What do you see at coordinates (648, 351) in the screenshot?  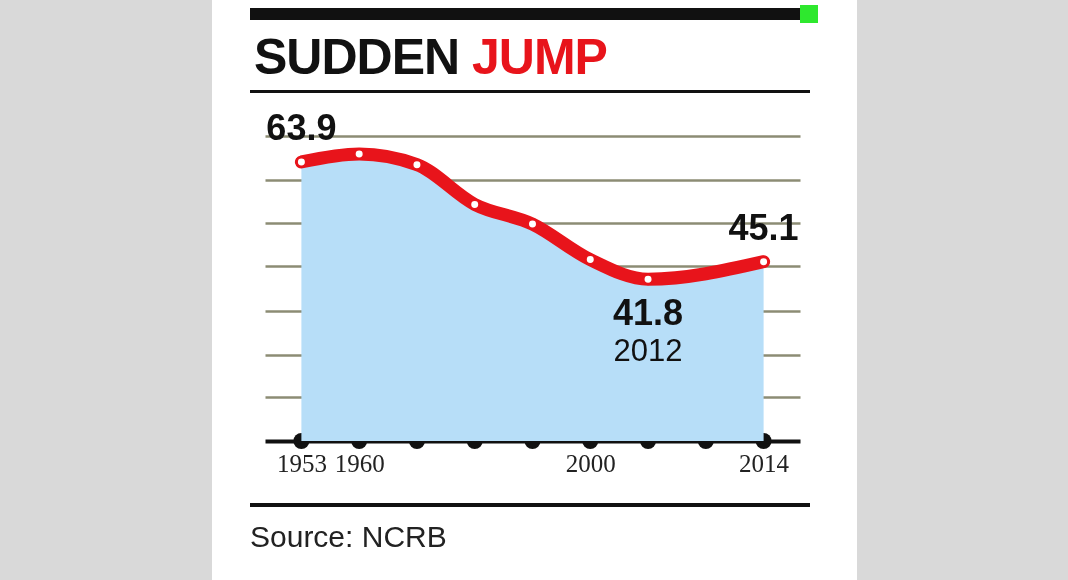 I see `annotation: 2012` at bounding box center [648, 351].